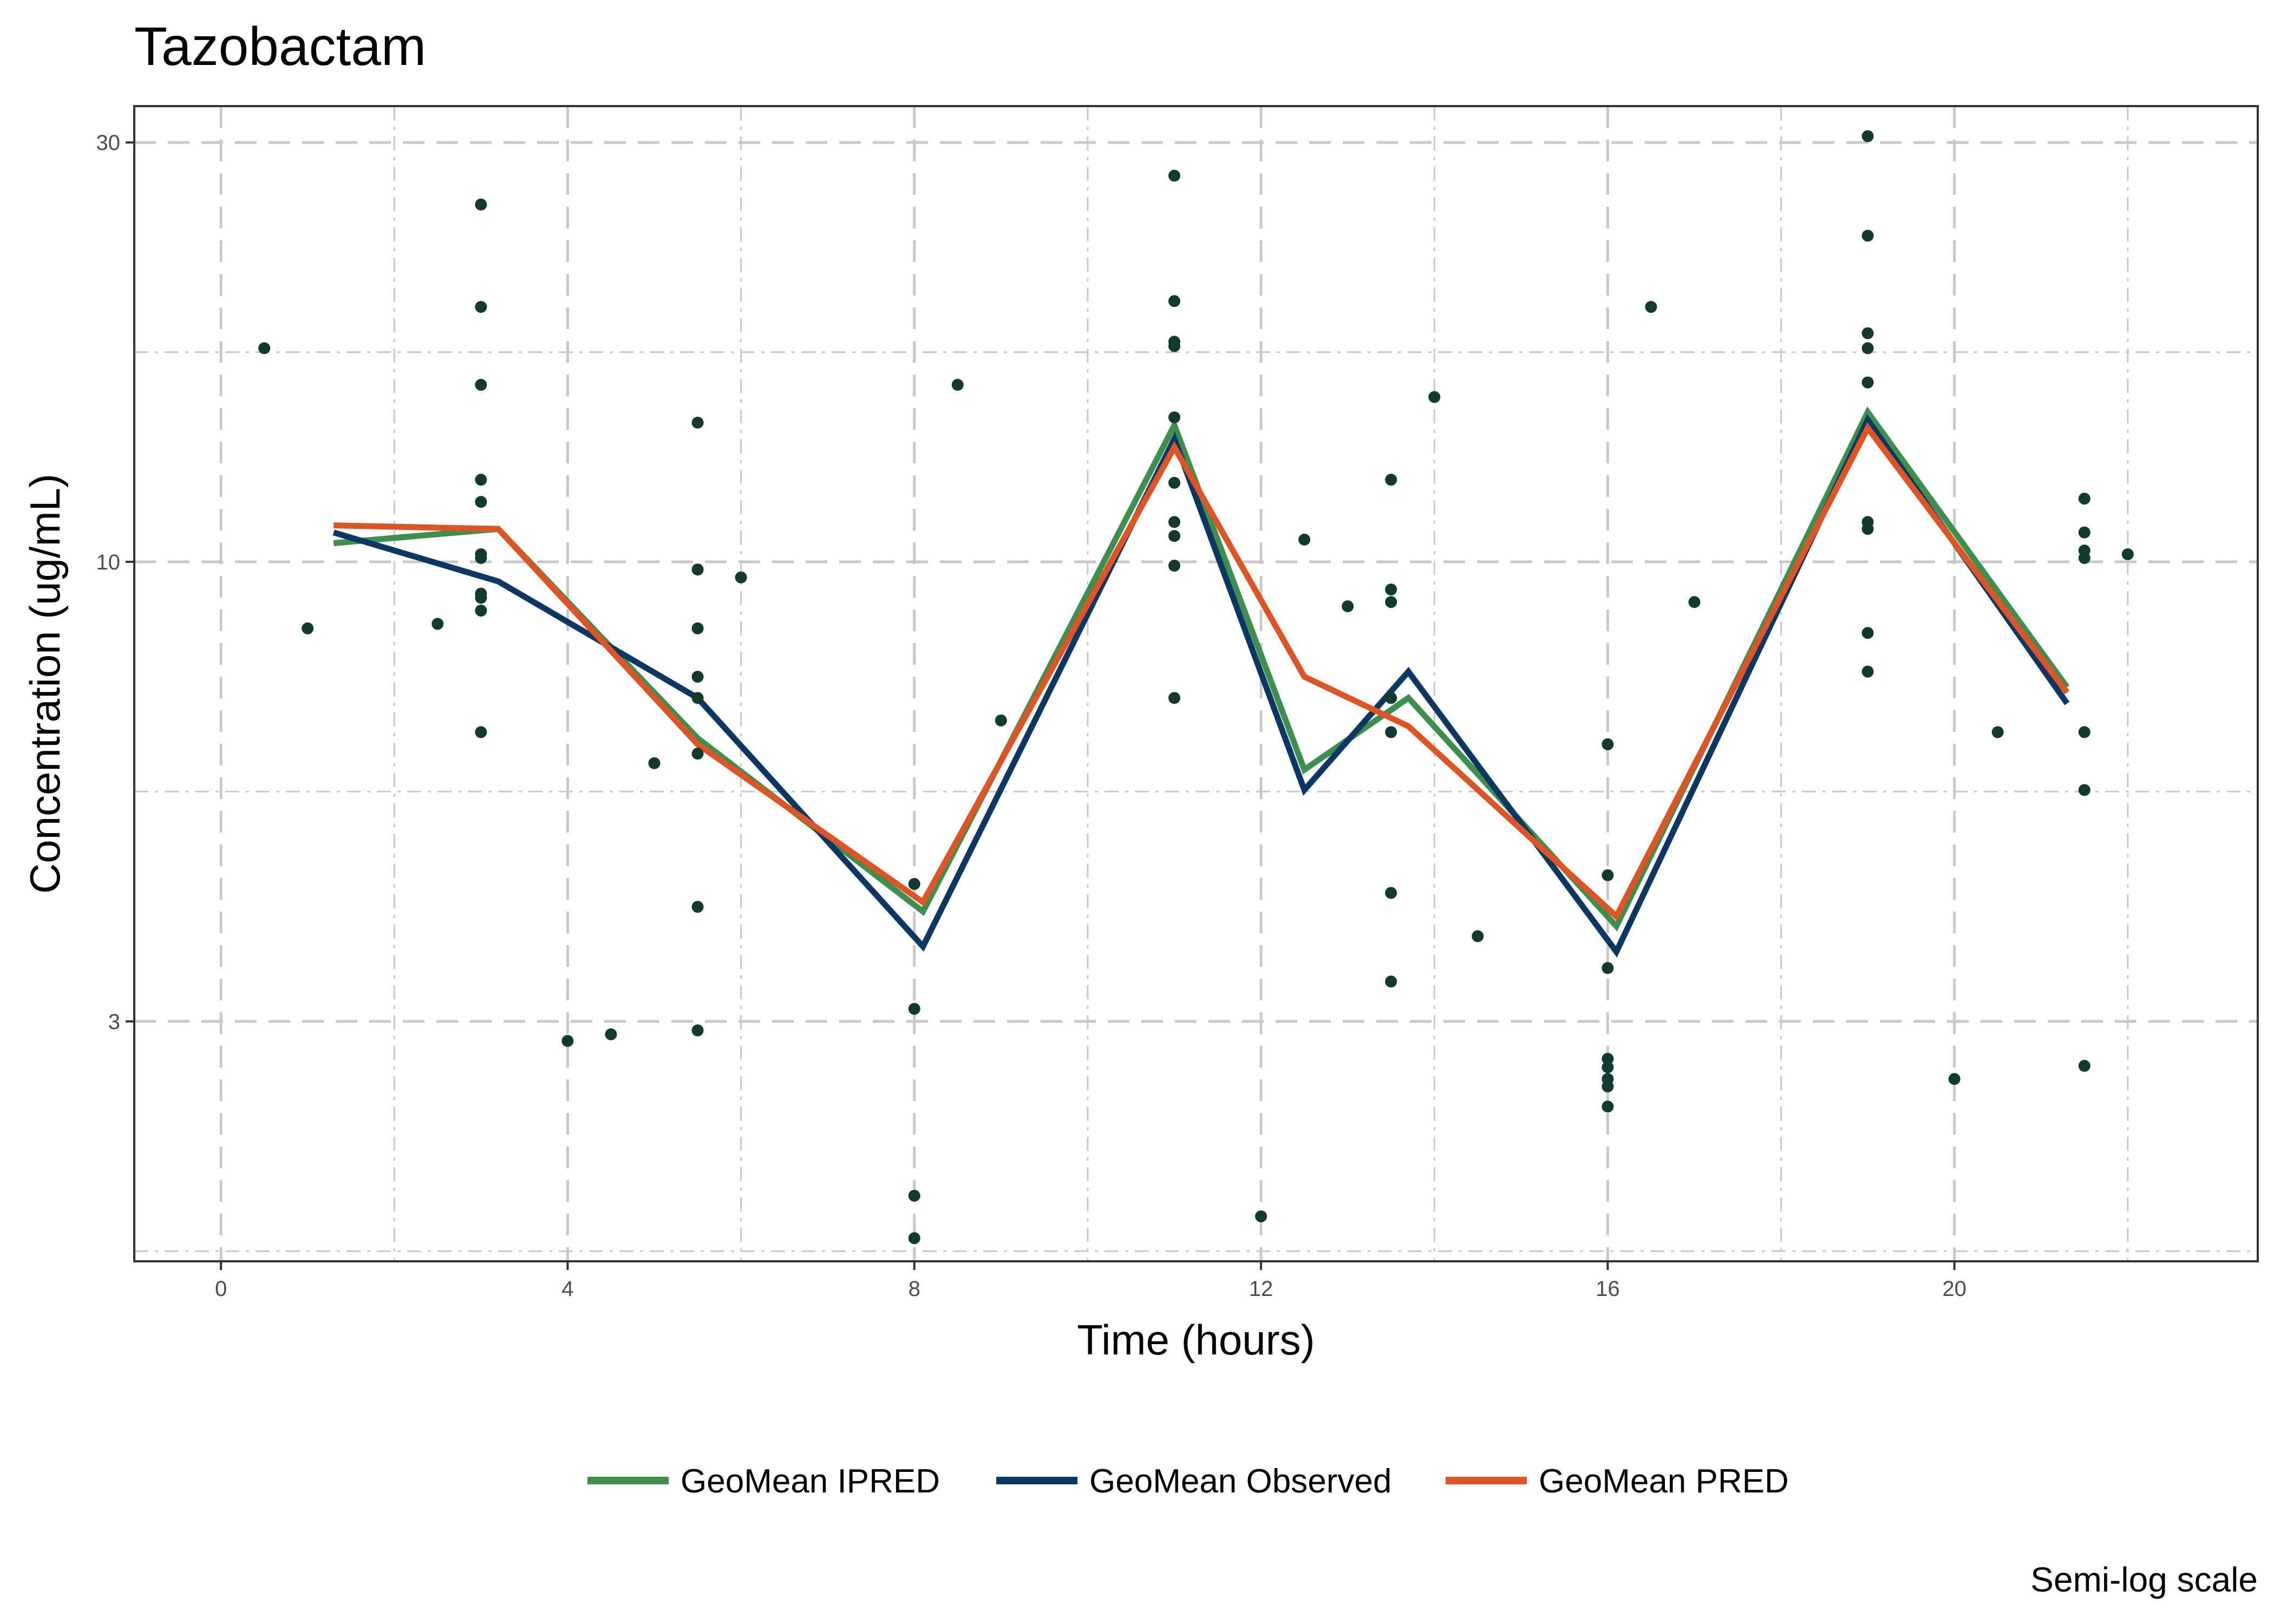 The height and width of the screenshot is (1624, 2274). What do you see at coordinates (109, 143) in the screenshot?
I see `y-tick-label: 30` at bounding box center [109, 143].